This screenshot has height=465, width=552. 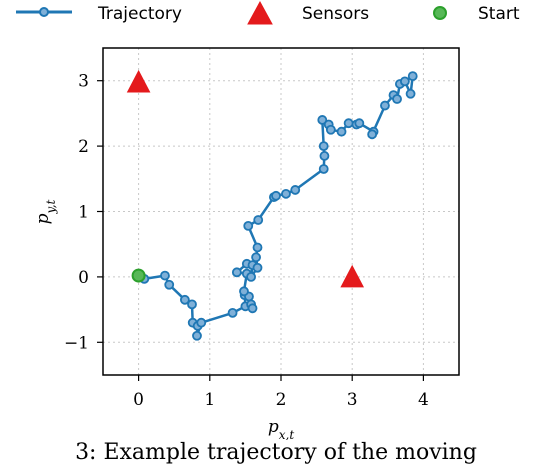 What do you see at coordinates (209, 400) in the screenshot?
I see `x-tick-label: 1` at bounding box center [209, 400].